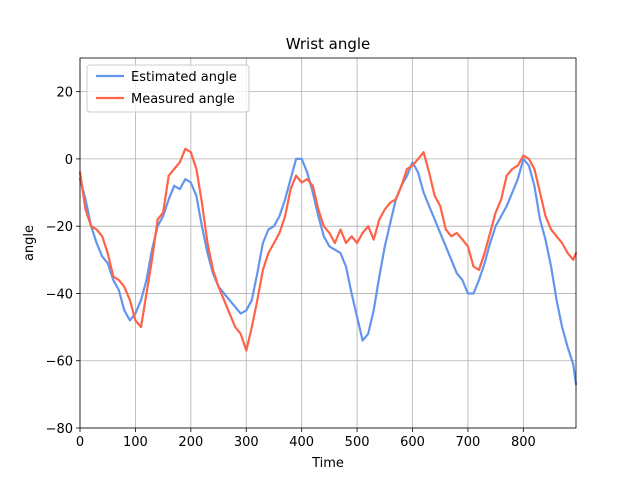 Image resolution: width=640 pixels, height=480 pixels. I want to click on y-tick-label: −40, so click(59, 294).